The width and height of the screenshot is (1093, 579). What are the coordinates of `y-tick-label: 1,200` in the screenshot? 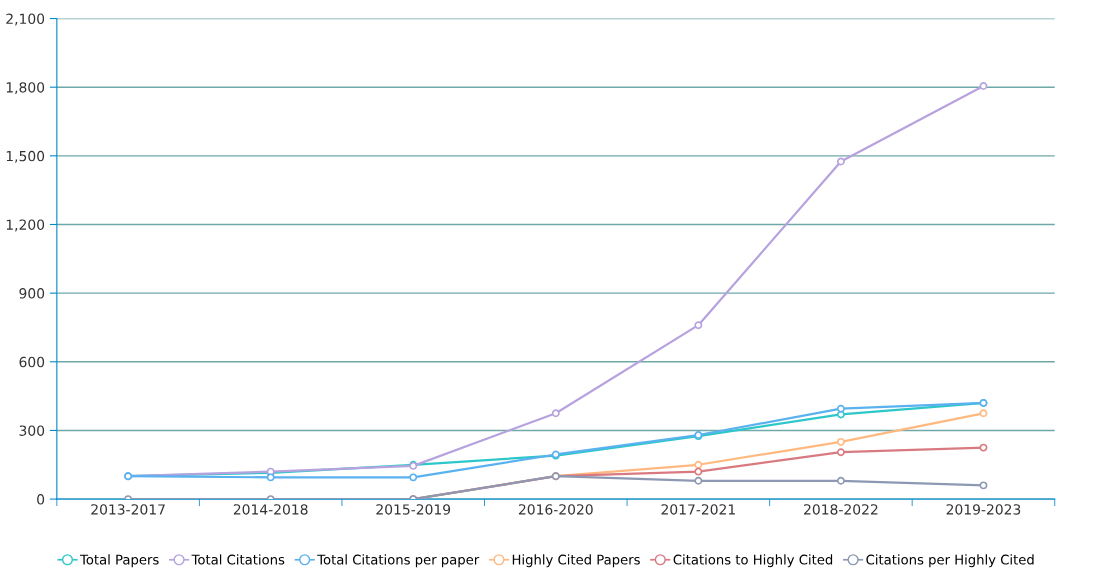 It's located at (25, 225).